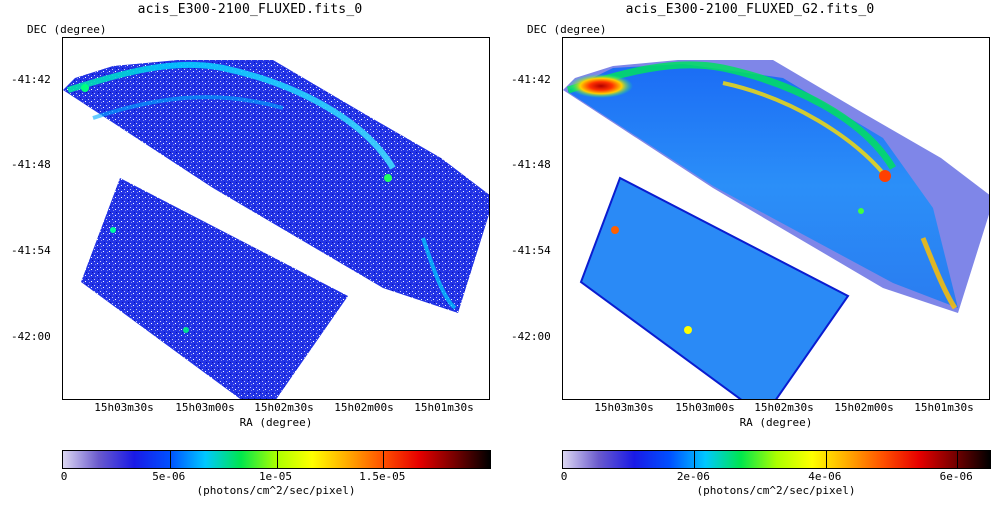 This screenshot has width=1000, height=522. I want to click on shell-rim-inner, so click(188, 107).